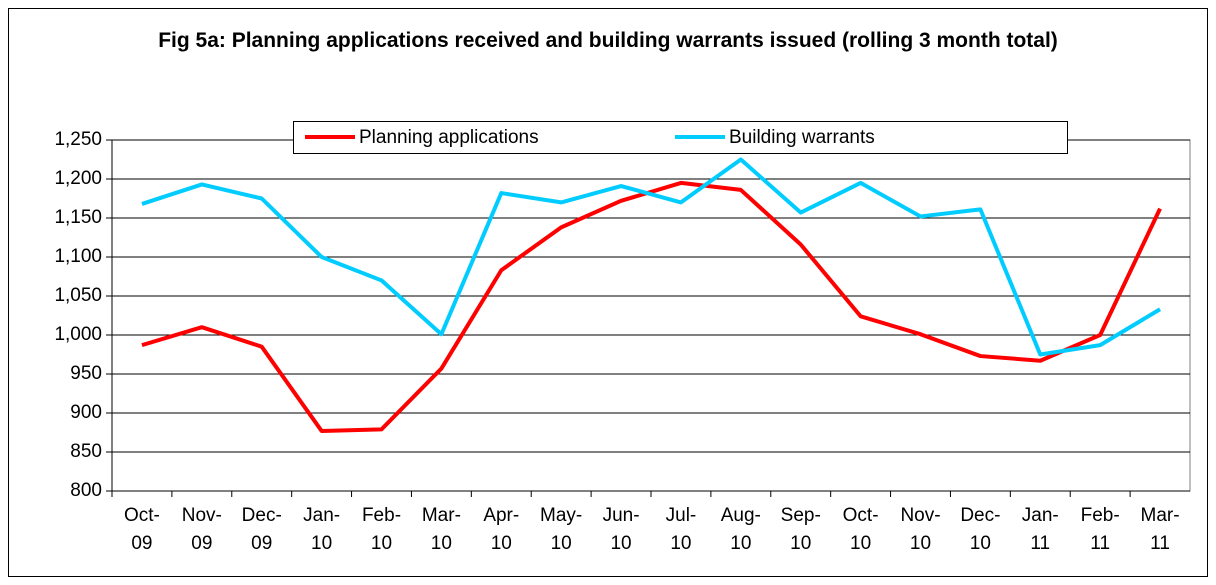  What do you see at coordinates (621, 529) in the screenshot?
I see `x-tick-label: Jun-10` at bounding box center [621, 529].